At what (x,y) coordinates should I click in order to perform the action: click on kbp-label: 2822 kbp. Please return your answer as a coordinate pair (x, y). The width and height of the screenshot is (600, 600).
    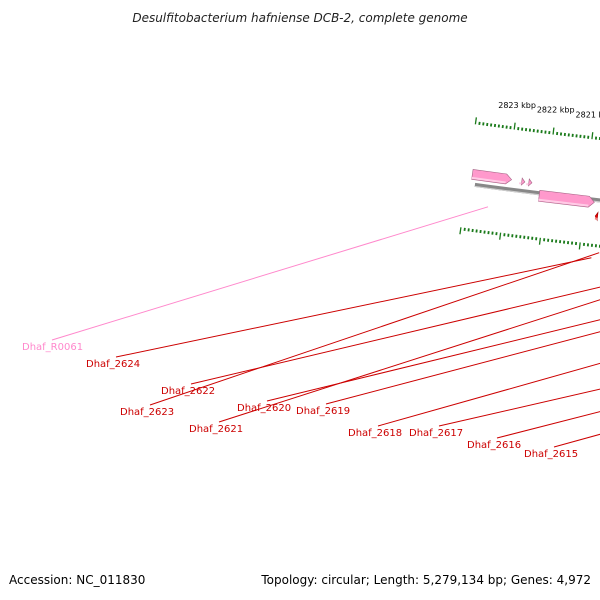
    Looking at the image, I should click on (556, 110).